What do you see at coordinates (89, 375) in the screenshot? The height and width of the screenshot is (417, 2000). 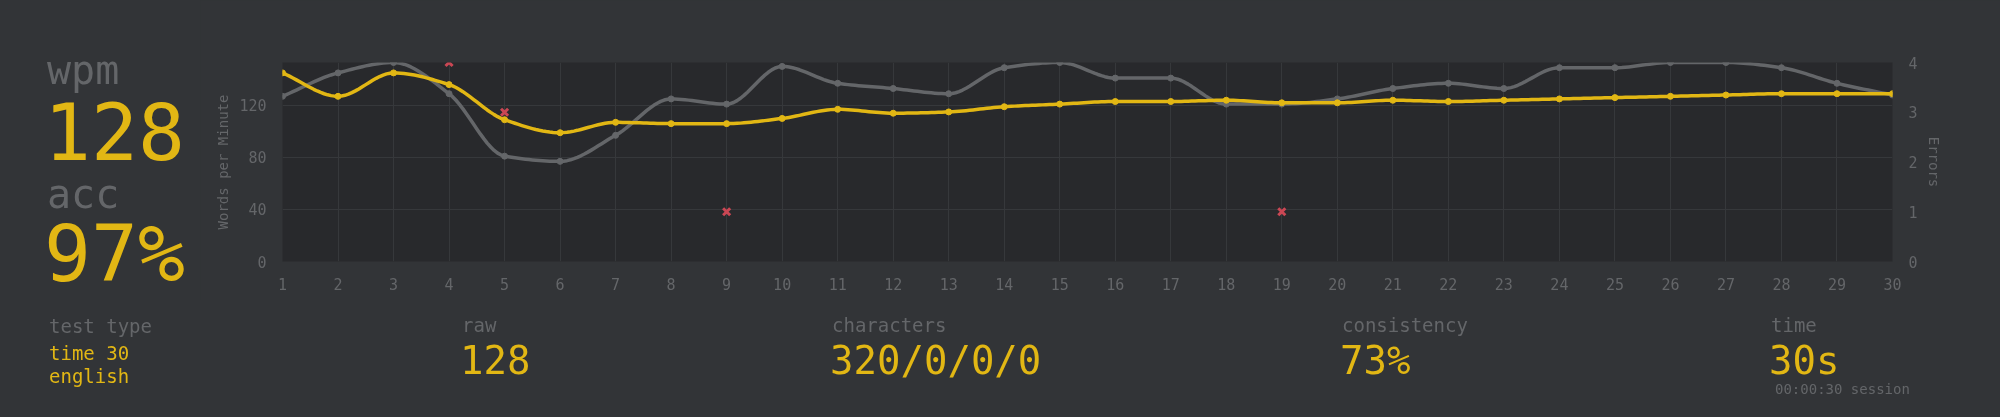 I see `text: english` at bounding box center [89, 375].